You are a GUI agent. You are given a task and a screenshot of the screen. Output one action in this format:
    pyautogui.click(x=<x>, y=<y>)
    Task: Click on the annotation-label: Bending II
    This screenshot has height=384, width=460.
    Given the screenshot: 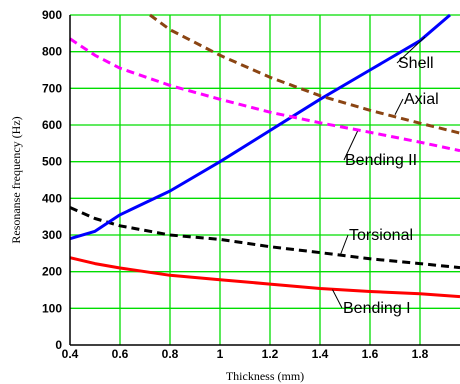 What is the action you would take?
    pyautogui.click(x=381, y=160)
    